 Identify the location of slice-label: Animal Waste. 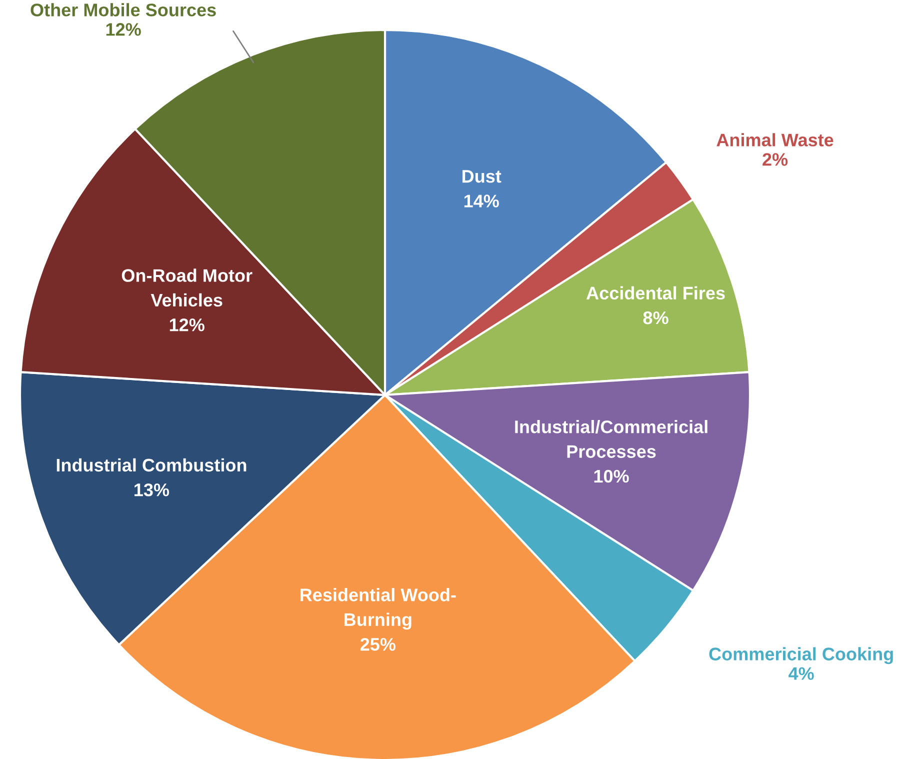
(775, 139).